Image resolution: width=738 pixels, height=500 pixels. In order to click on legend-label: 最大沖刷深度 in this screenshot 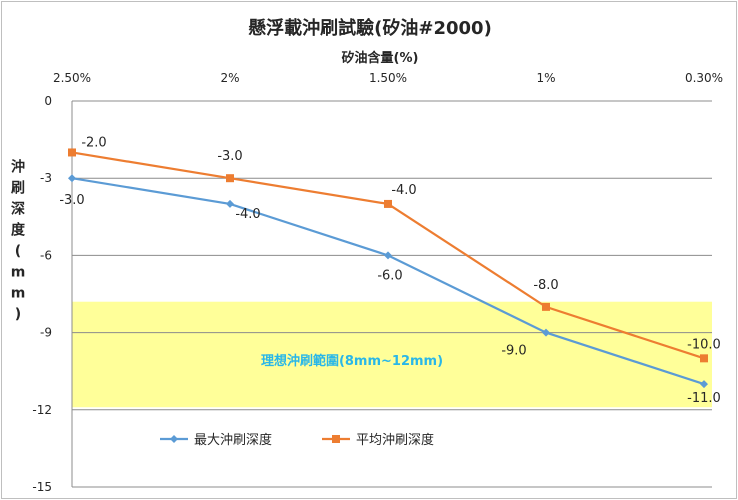, I will do `click(233, 440)`.